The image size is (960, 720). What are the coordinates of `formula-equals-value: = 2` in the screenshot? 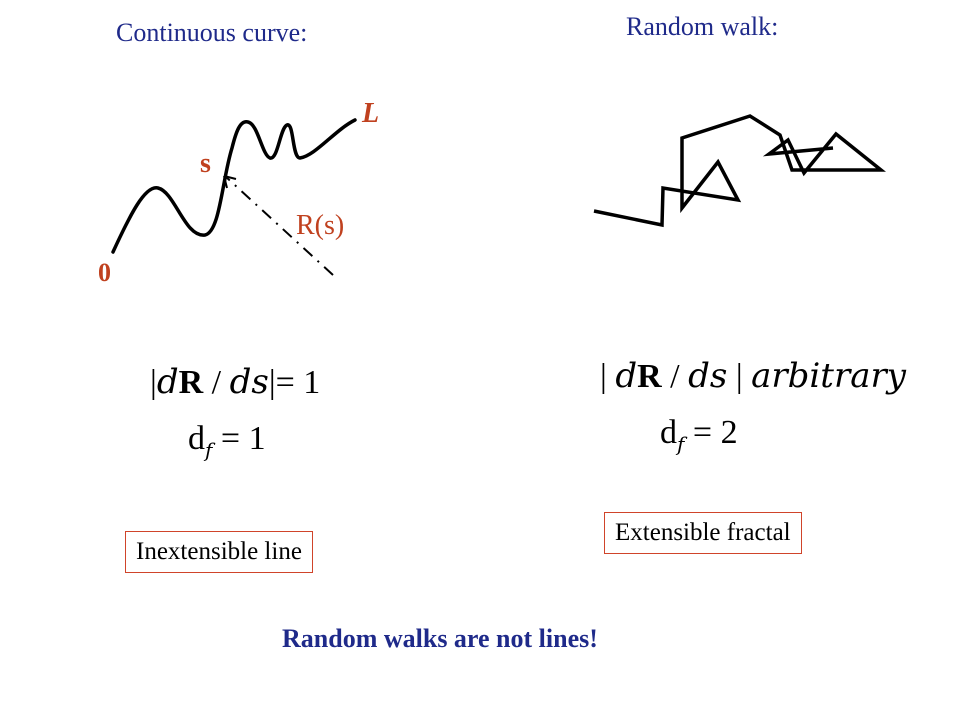 It's located at (715, 432).